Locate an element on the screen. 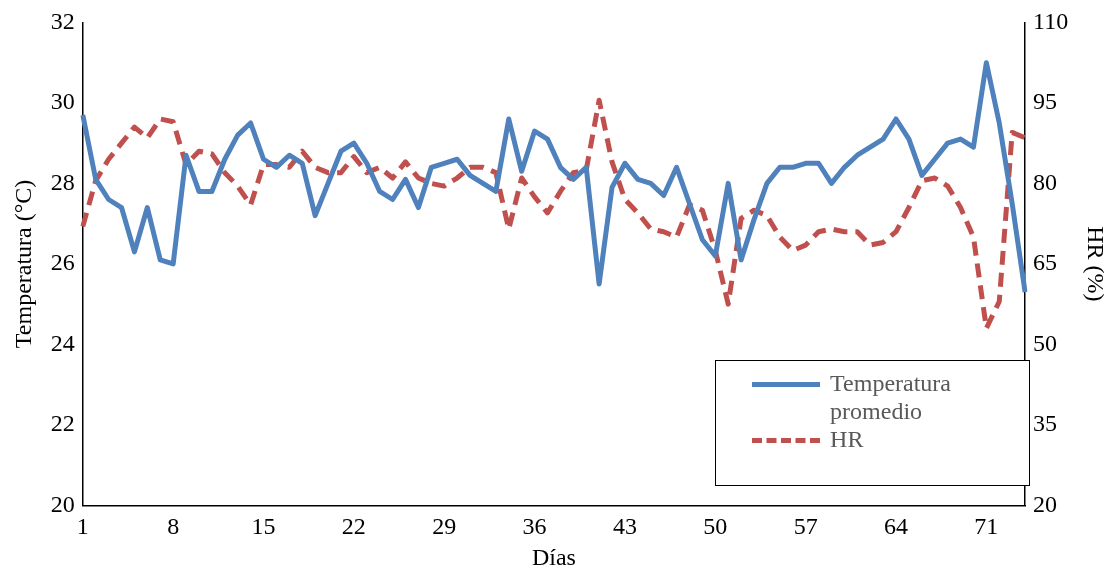 This screenshot has height=577, width=1117. x-tick-label: 8 is located at coordinates (173, 526).